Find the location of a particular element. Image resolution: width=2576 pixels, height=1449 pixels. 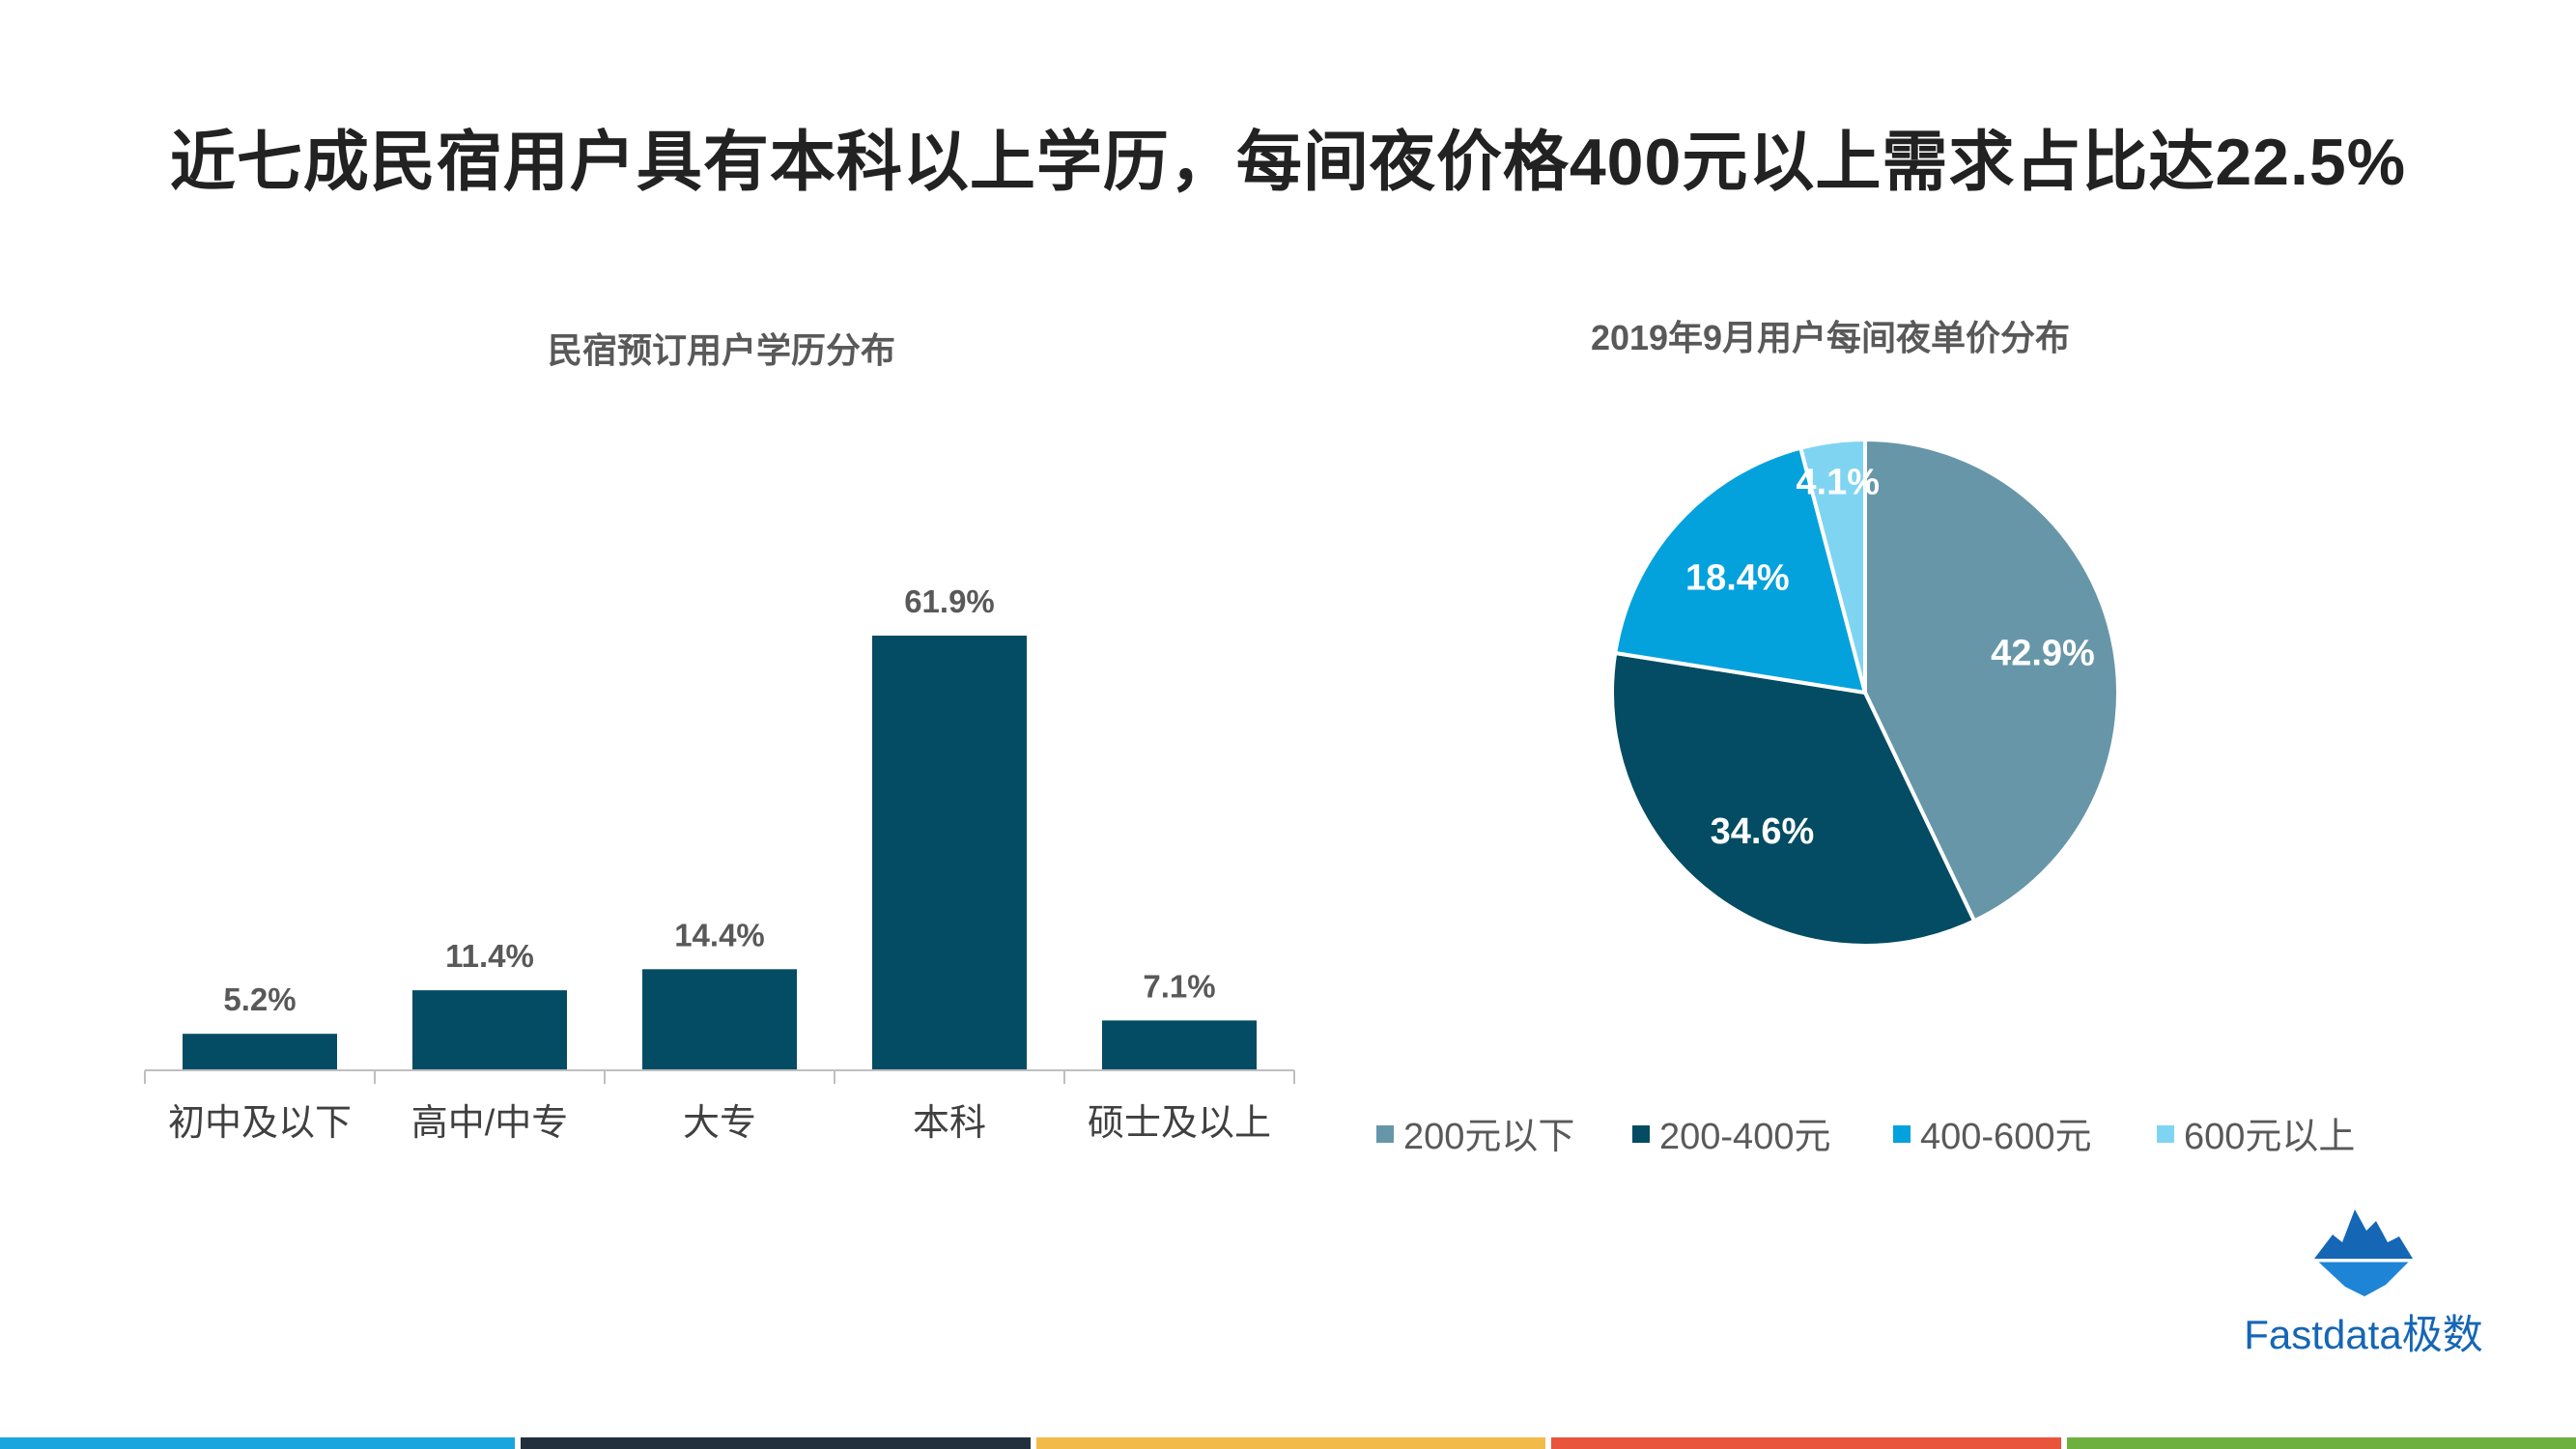

bar-value-label: 14.4% is located at coordinates (719, 934).